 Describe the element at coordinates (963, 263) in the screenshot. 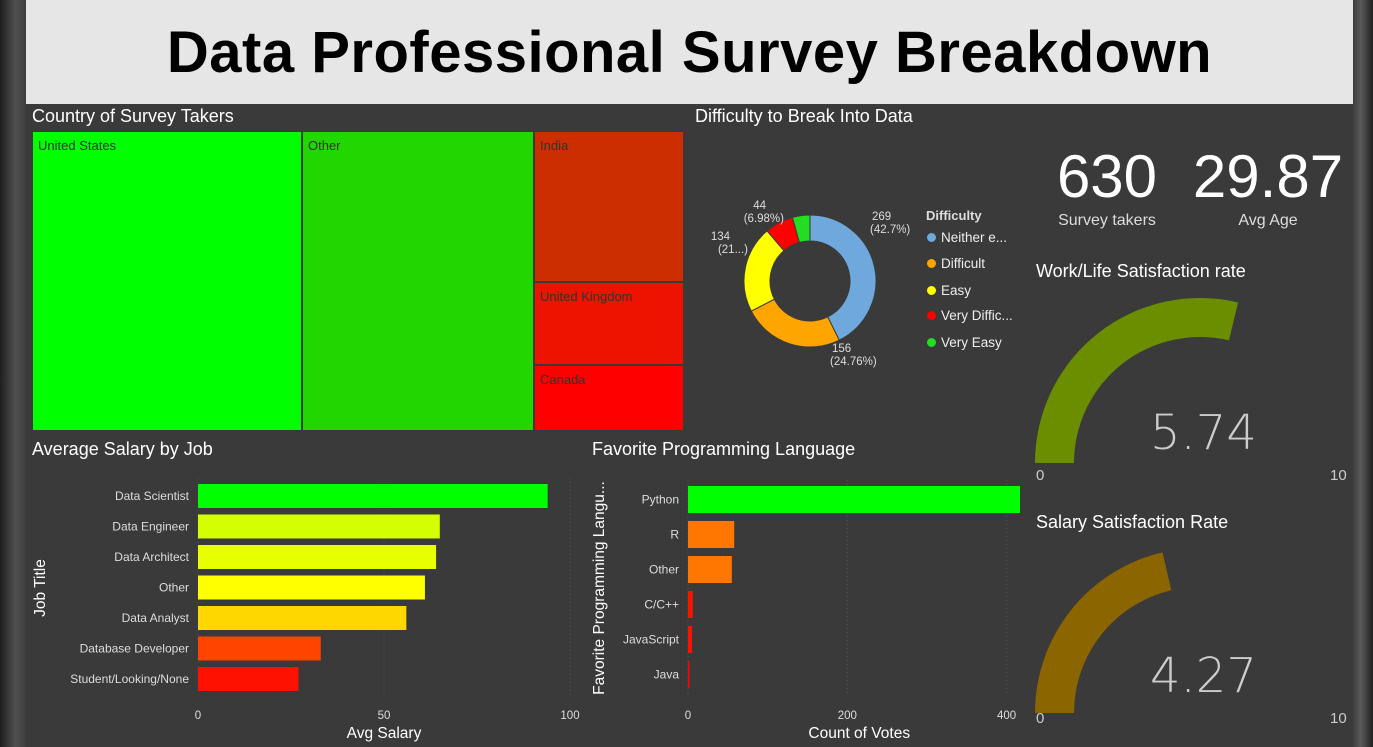

I see `legend-label: Difficult` at that location.